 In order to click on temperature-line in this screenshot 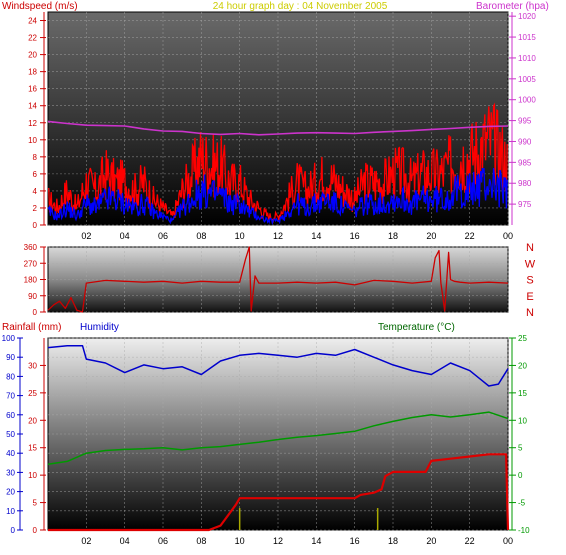, I will do `click(278, 438)`.